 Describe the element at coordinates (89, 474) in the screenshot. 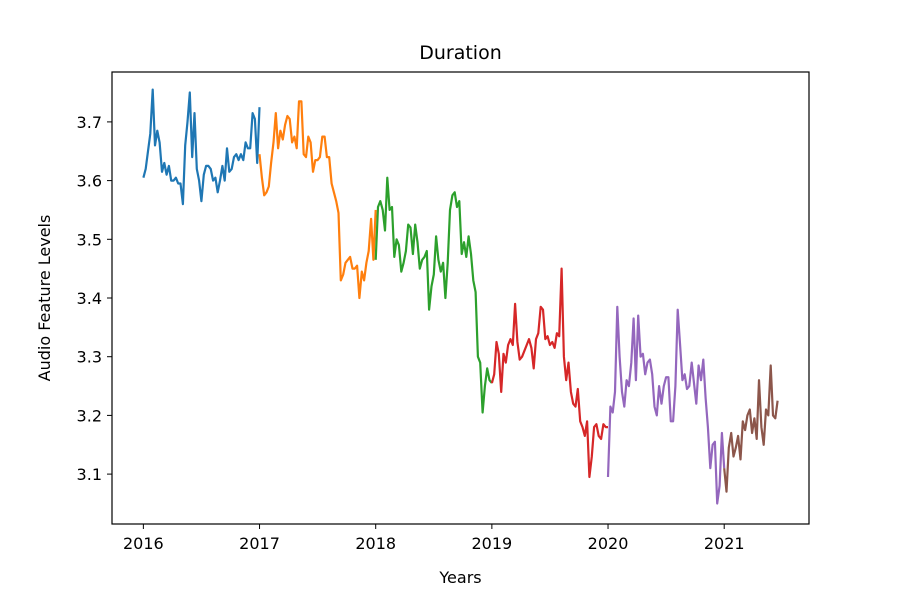

I see `y-tick-label: 3.1` at that location.